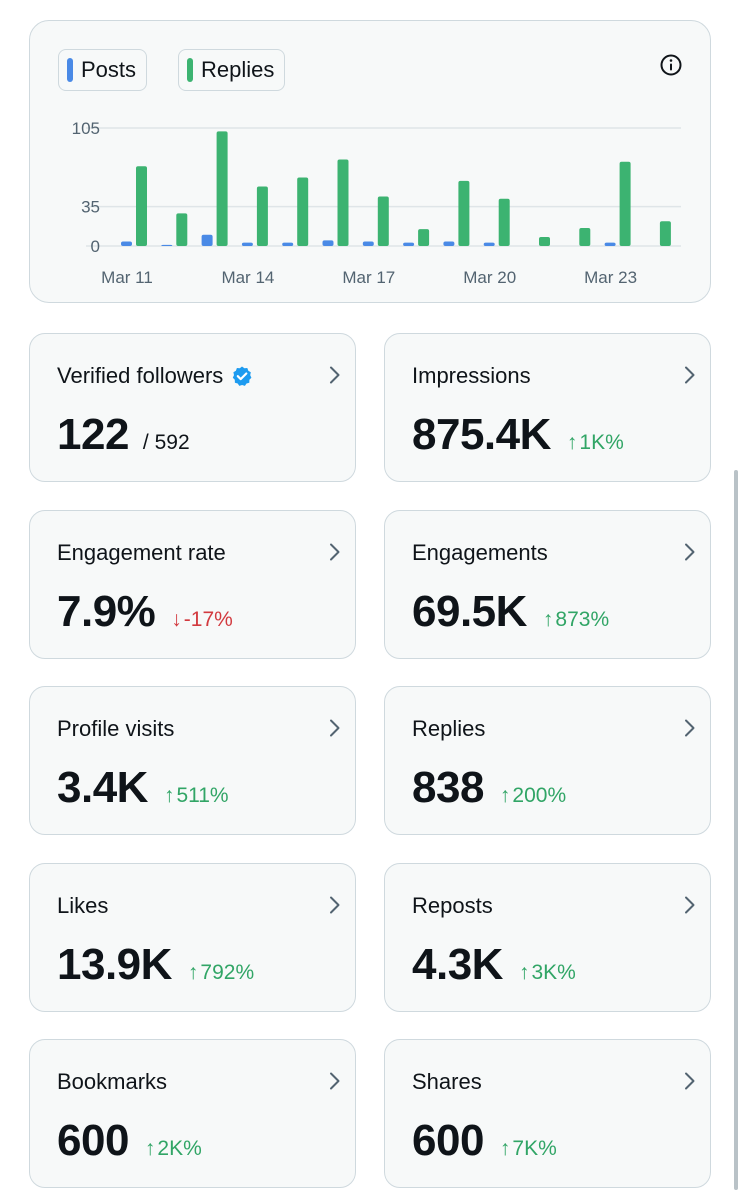 The height and width of the screenshot is (1200, 741). I want to click on stat-value-row: 69.5K ↑ 873%, so click(510, 612).